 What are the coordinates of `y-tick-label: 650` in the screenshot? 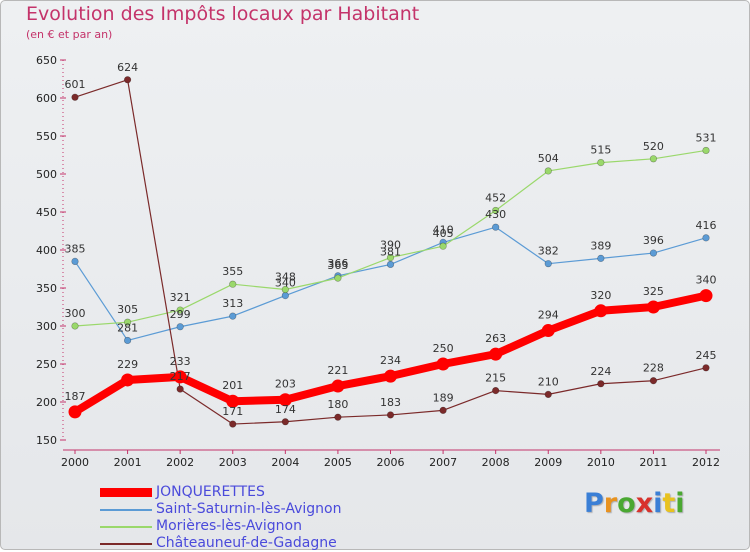 It's located at (46, 60).